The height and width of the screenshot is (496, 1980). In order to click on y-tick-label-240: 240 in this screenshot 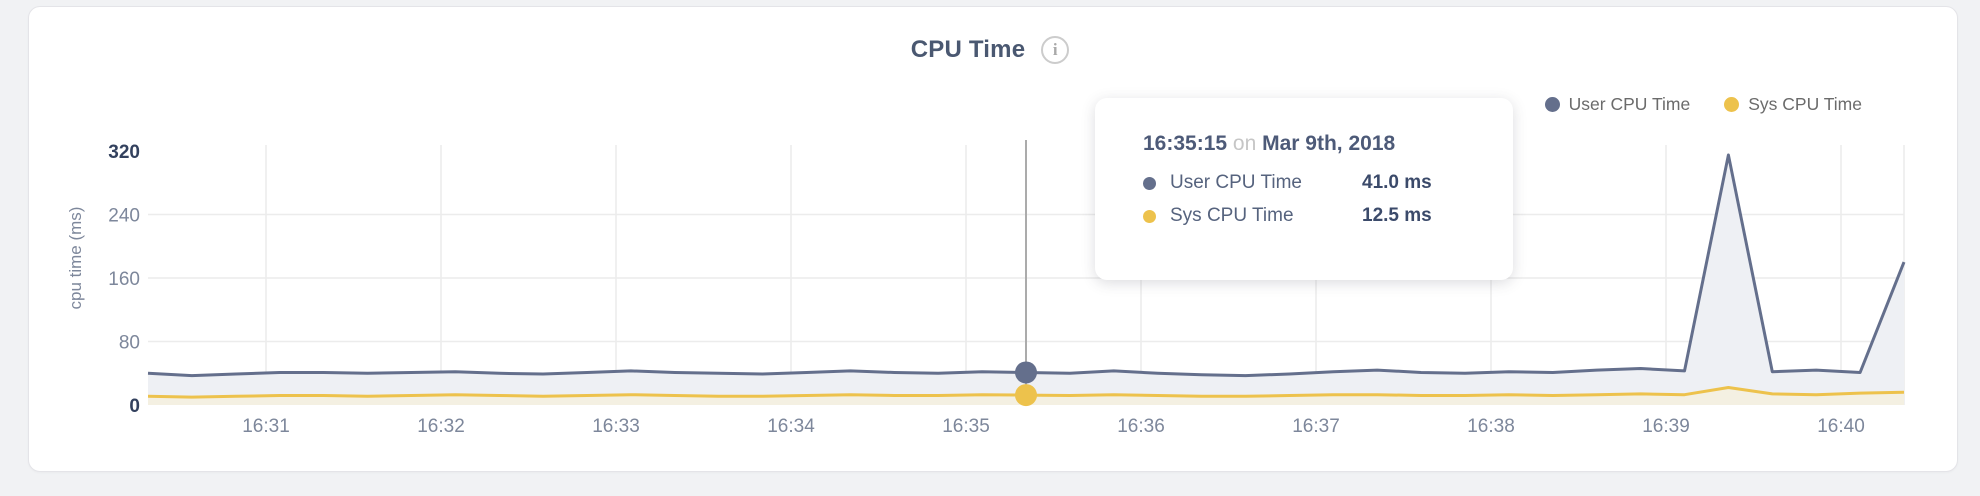, I will do `click(124, 216)`.